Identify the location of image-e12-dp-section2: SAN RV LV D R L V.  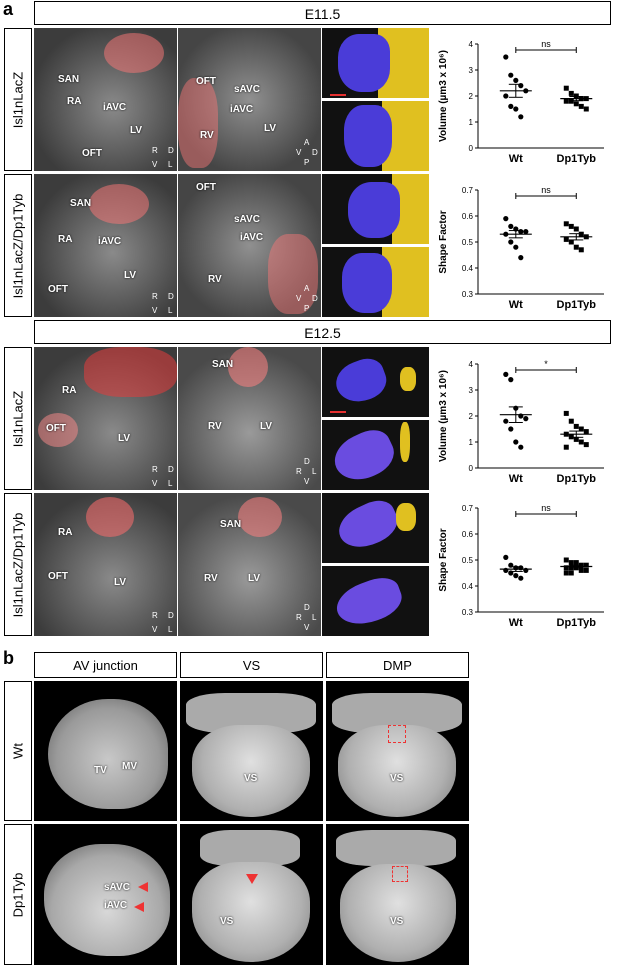
(249, 564).